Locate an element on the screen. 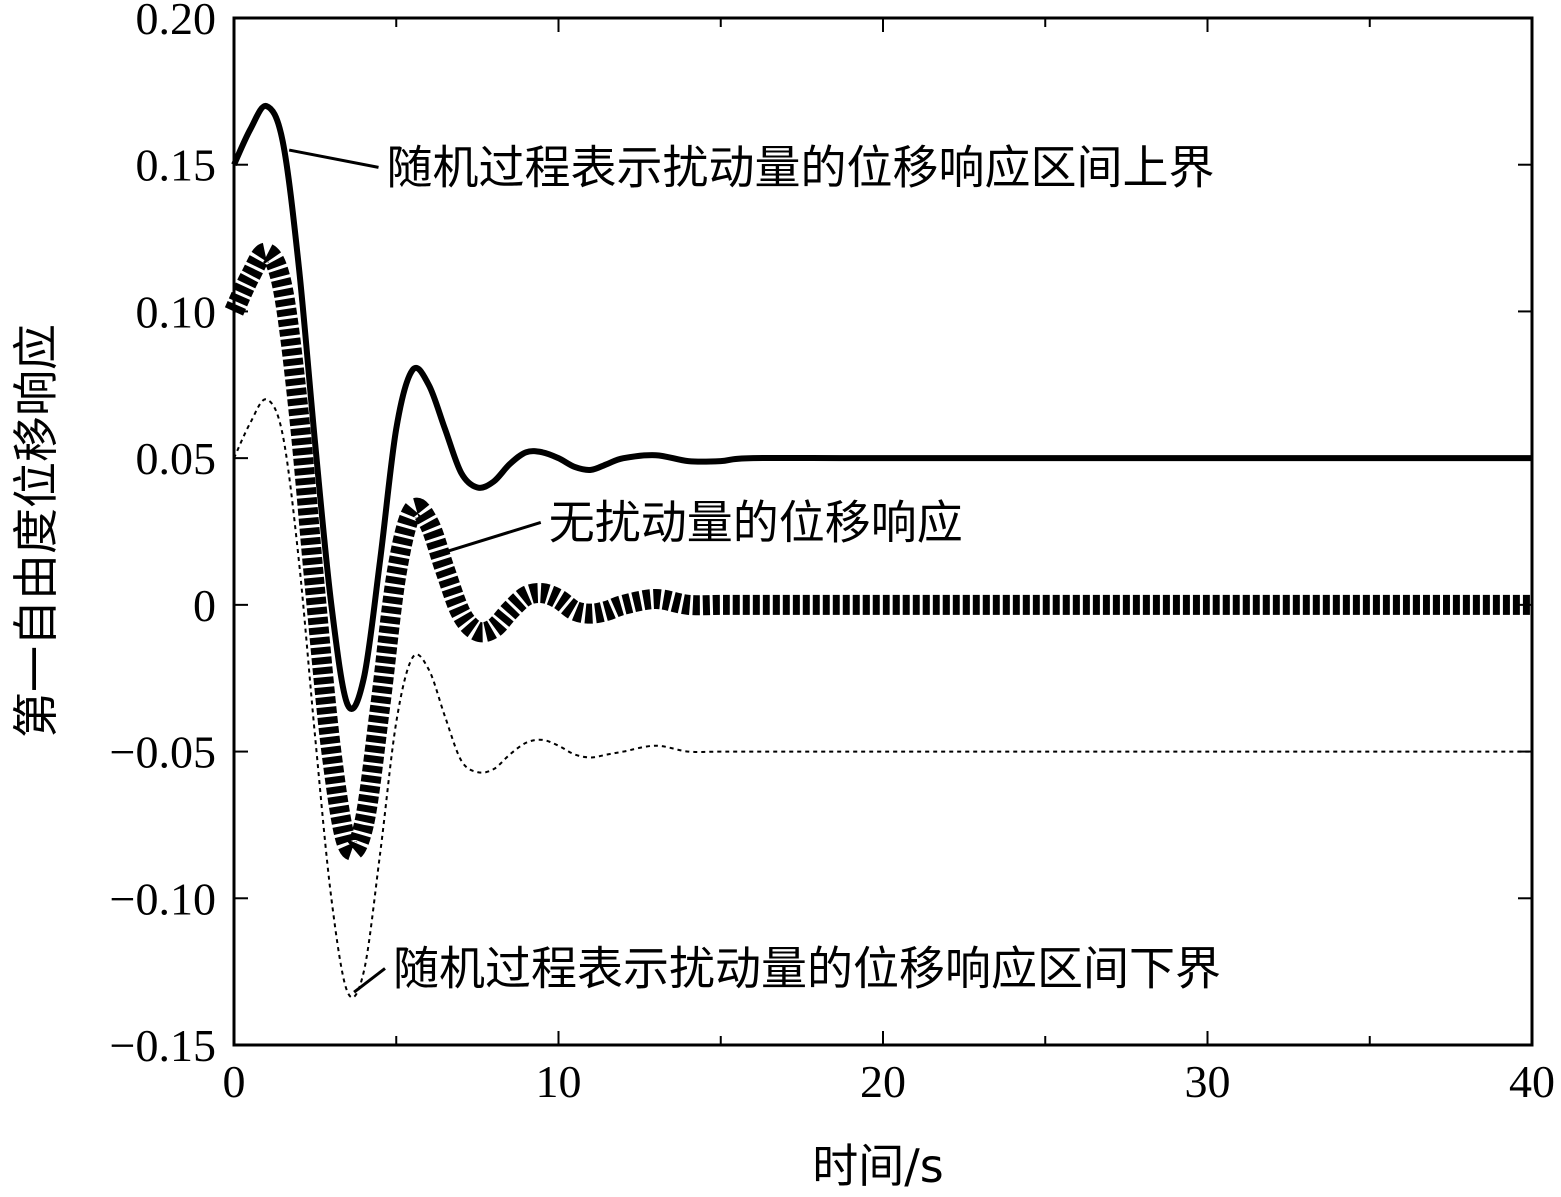  y-tick-label: −0.15 is located at coordinates (163, 1045).